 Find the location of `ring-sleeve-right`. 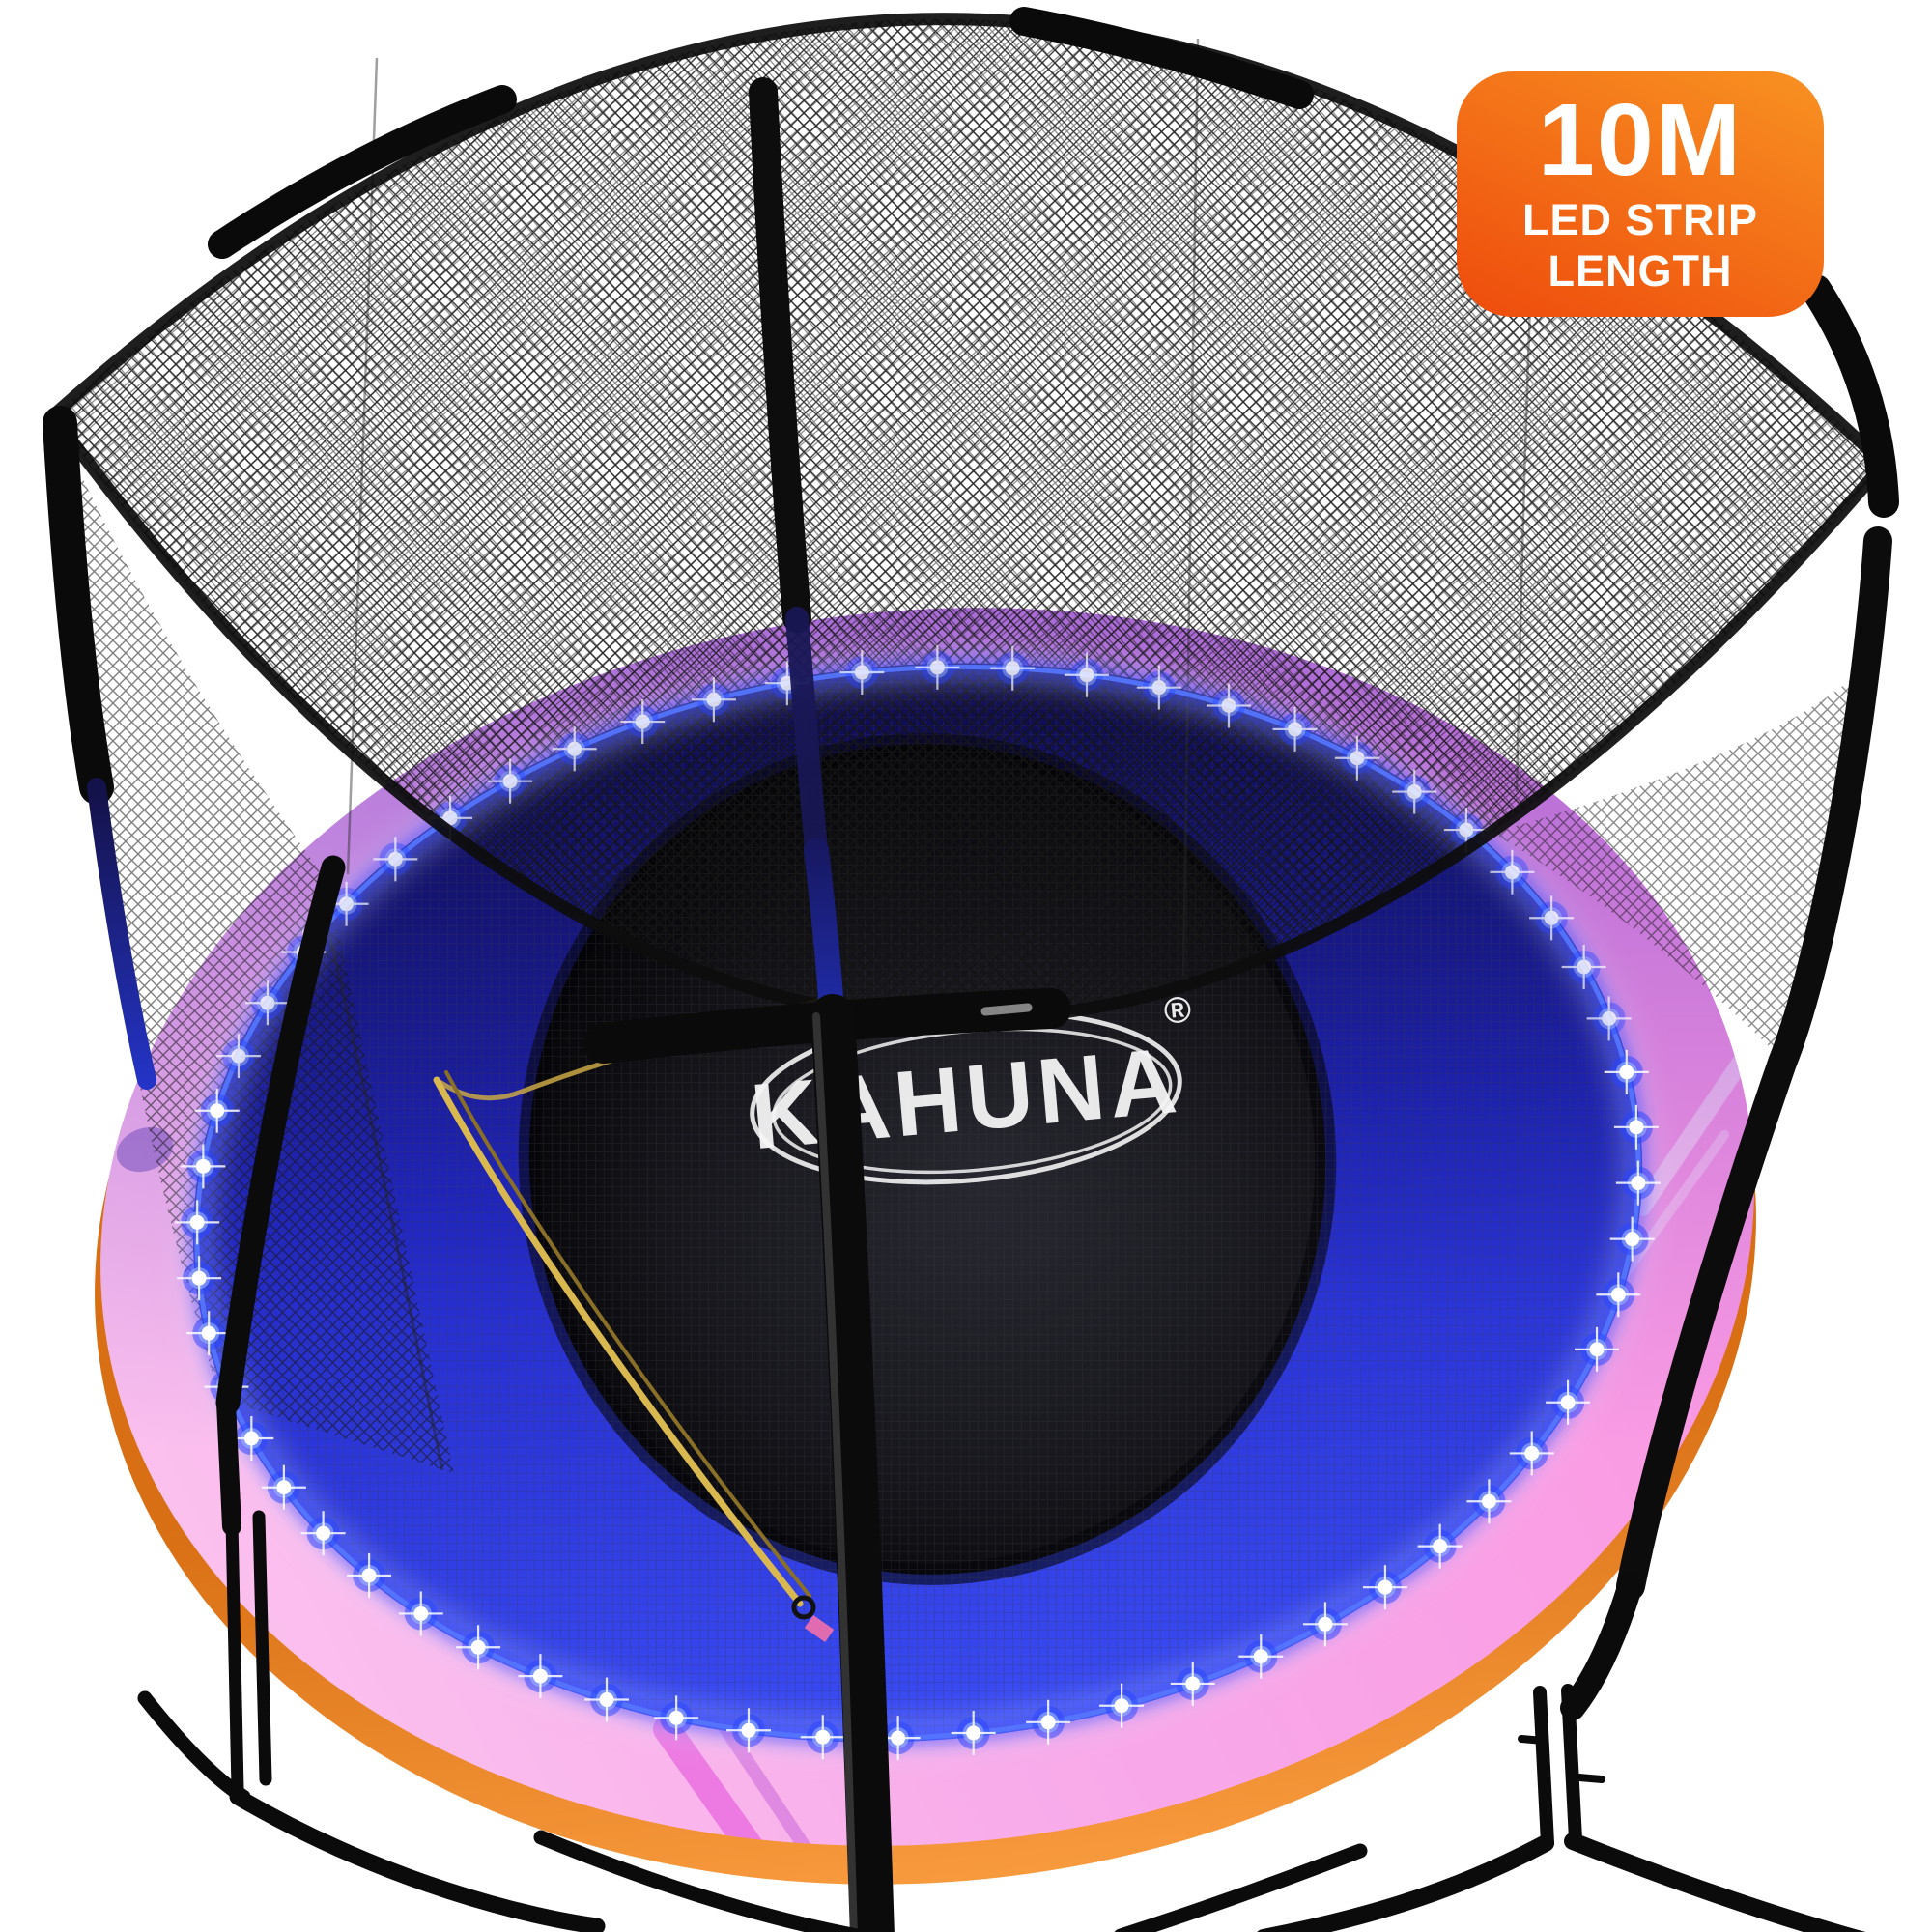

ring-sleeve-right is located at coordinates (1850, 396).